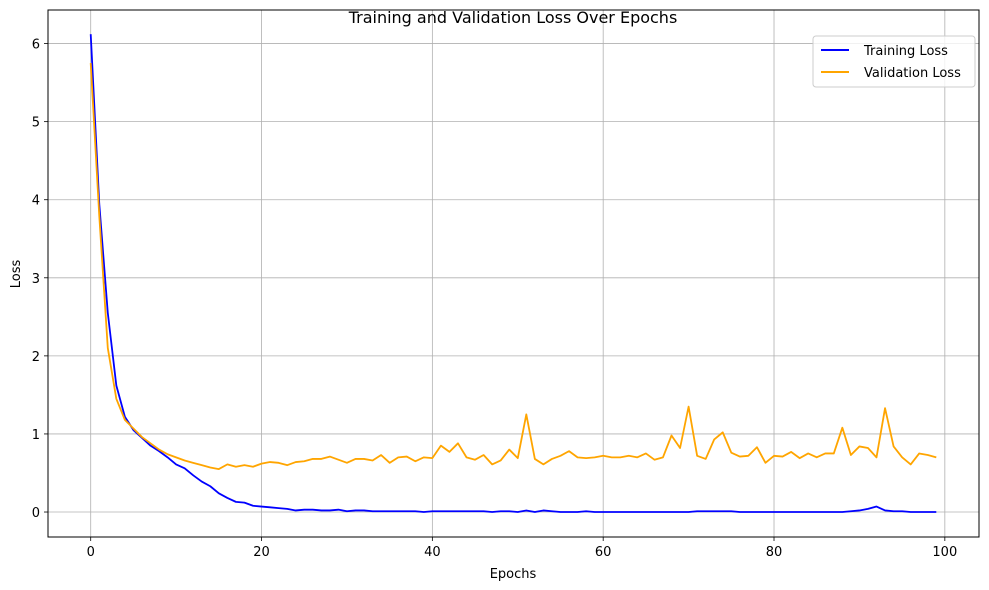  What do you see at coordinates (261, 552) in the screenshot?
I see `x-tick-label: 20` at bounding box center [261, 552].